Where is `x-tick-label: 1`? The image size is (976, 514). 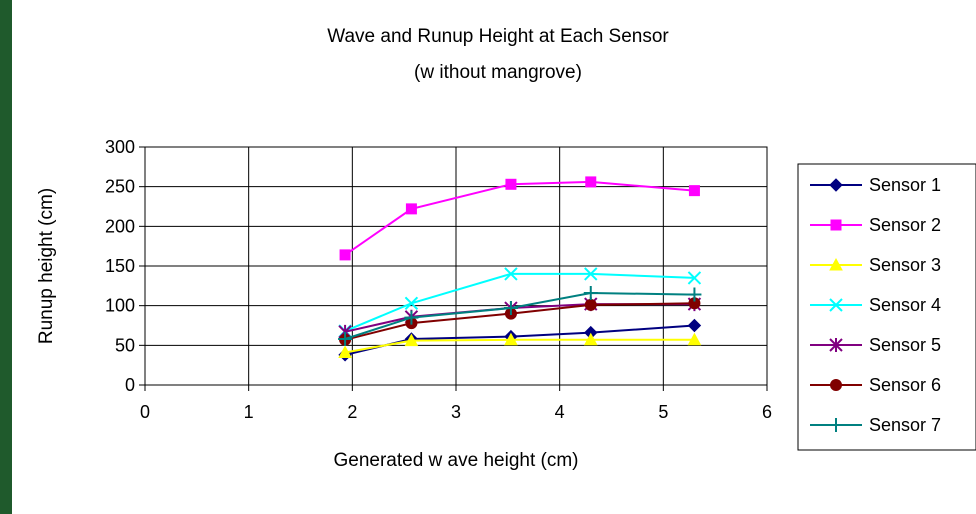 x-tick-label: 1 is located at coordinates (249, 412).